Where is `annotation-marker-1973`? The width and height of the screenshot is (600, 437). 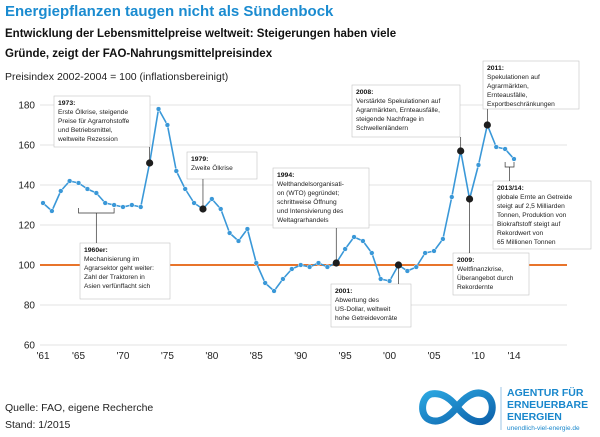
annotation-marker-1973 is located at coordinates (150, 163).